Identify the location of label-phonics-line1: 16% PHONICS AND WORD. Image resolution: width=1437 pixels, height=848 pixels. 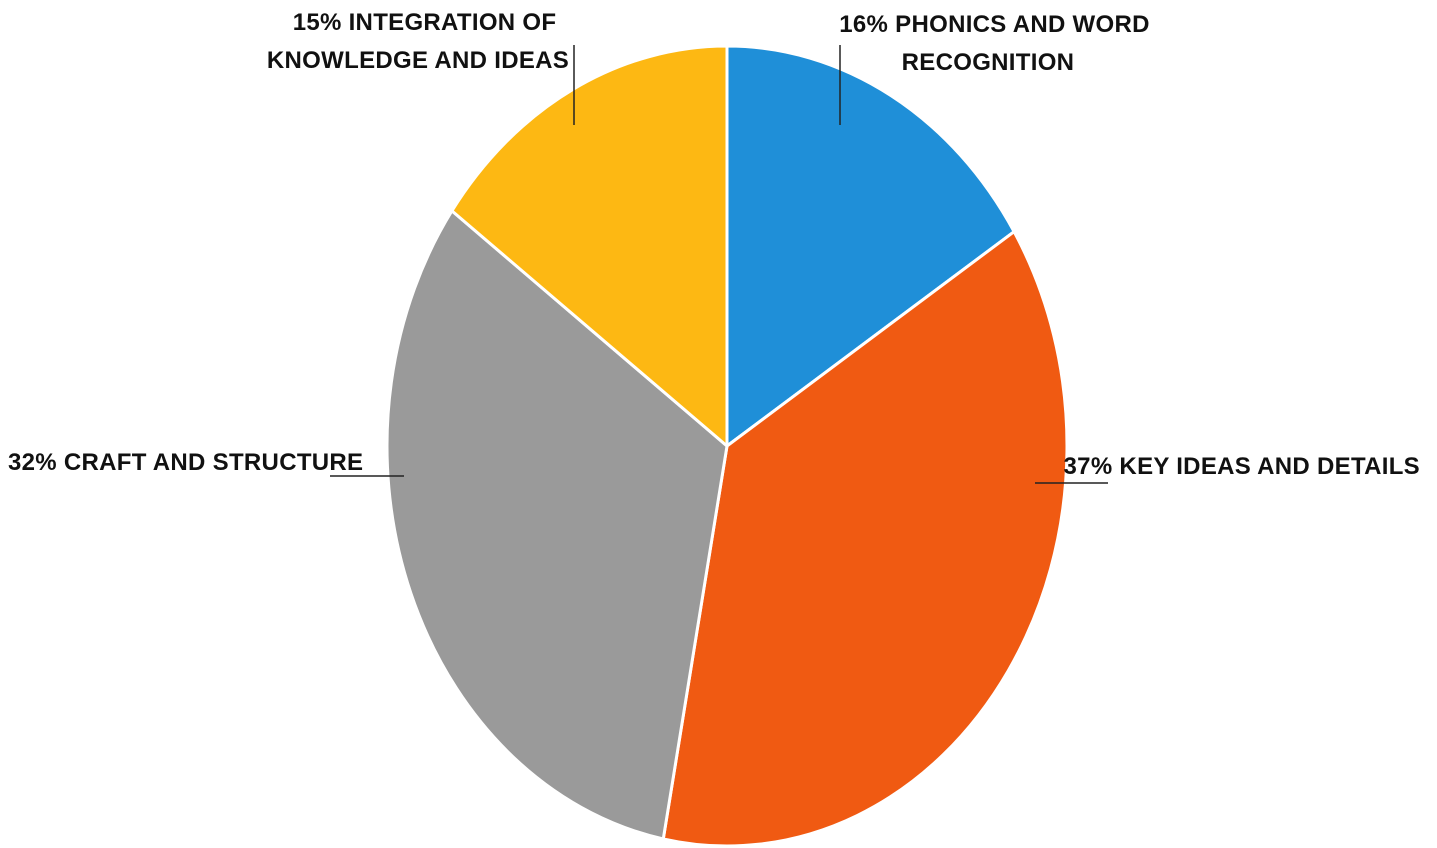
(994, 24).